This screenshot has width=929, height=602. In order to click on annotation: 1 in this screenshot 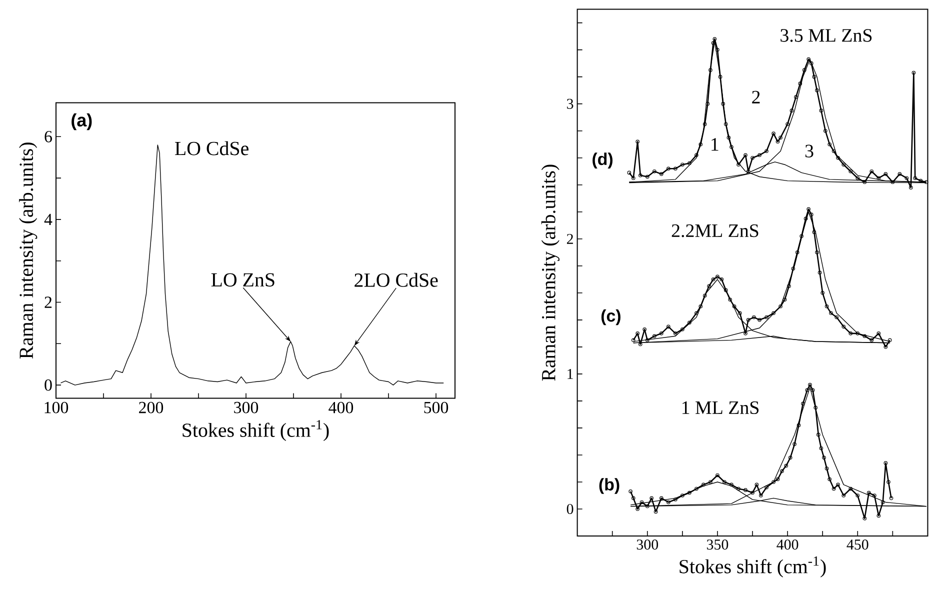, I will do `click(715, 144)`.